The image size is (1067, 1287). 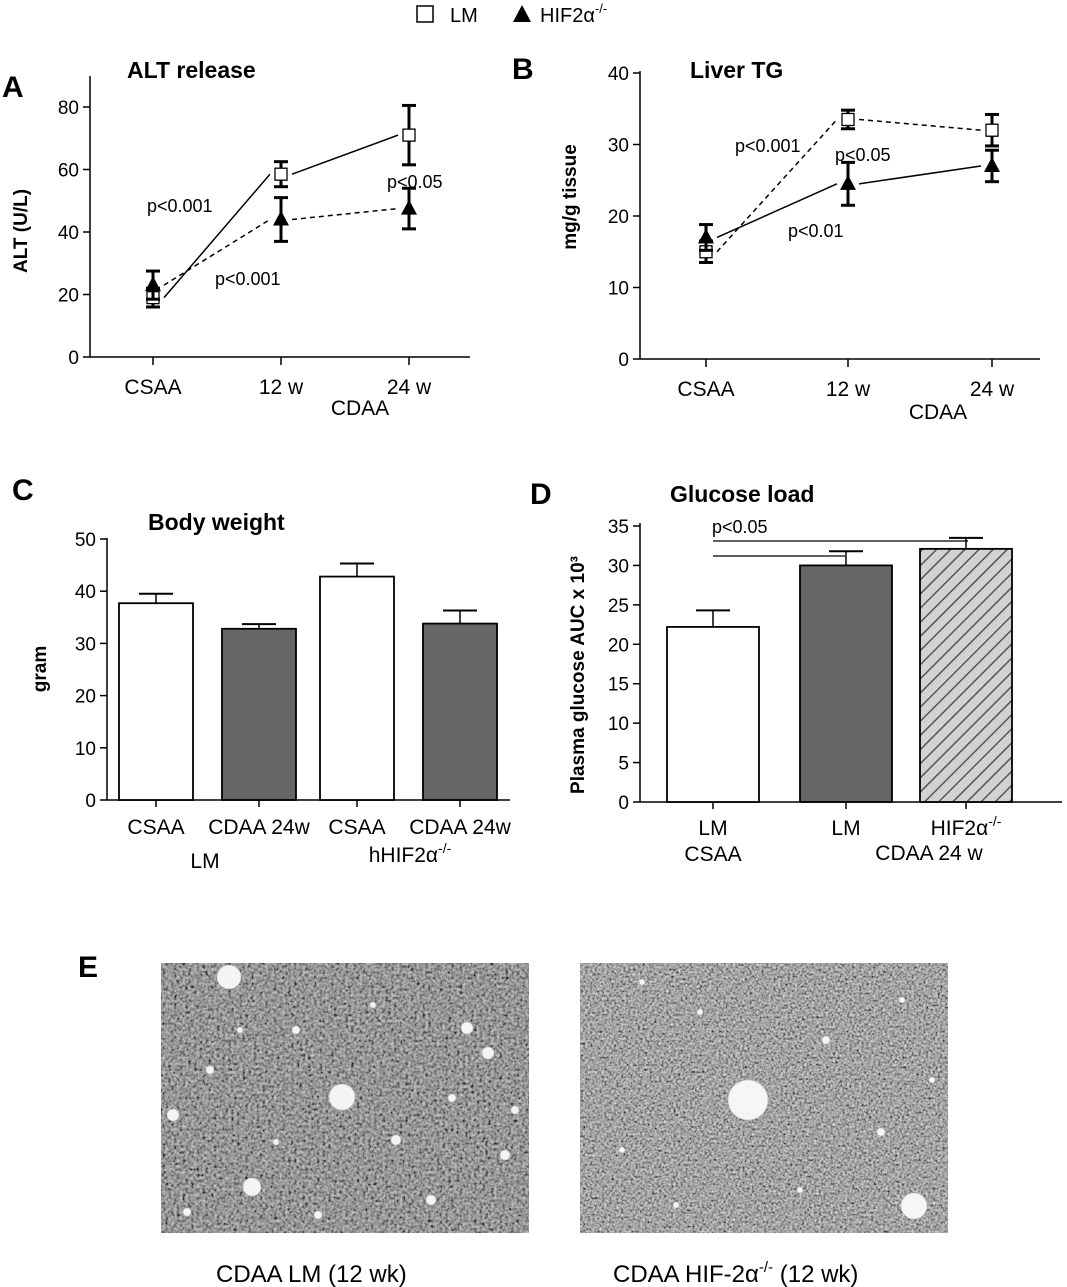 What do you see at coordinates (736, 70) in the screenshot?
I see `chart-title: Liver TG` at bounding box center [736, 70].